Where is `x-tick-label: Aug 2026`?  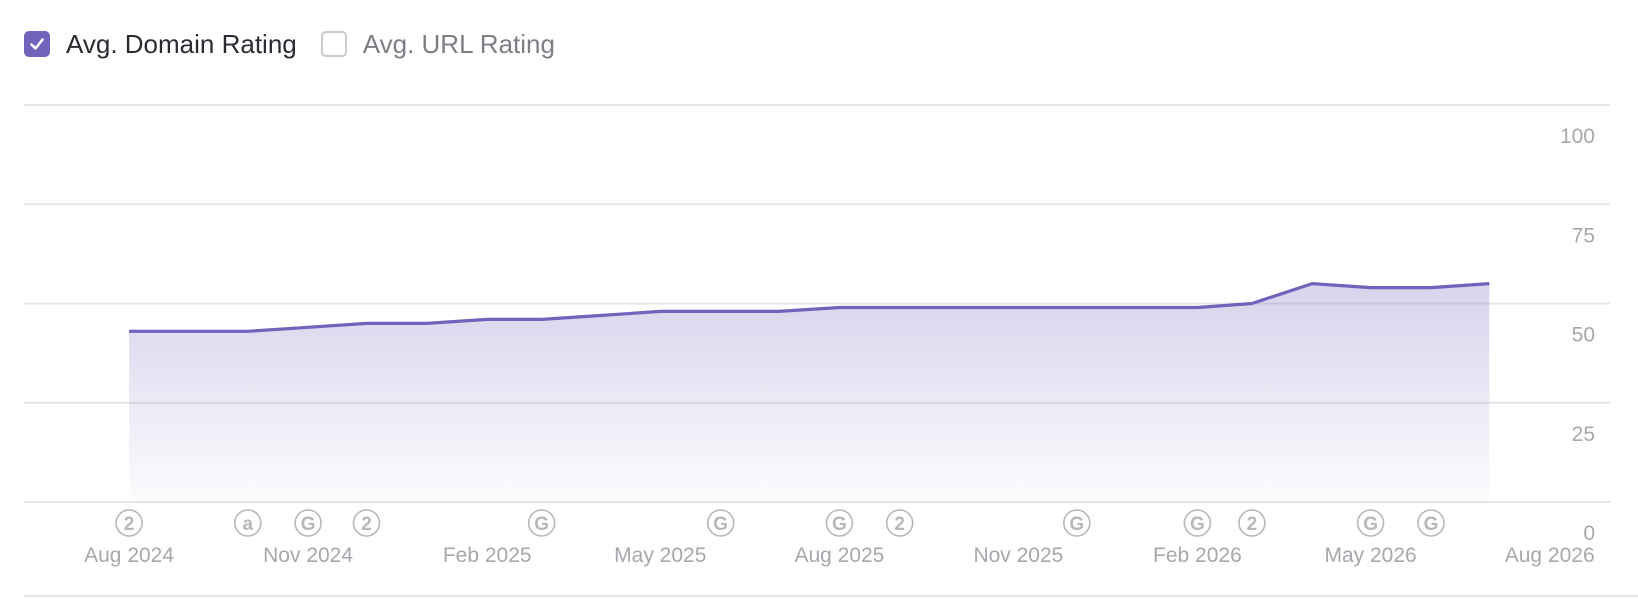
x-tick-label: Aug 2026 is located at coordinates (1550, 555).